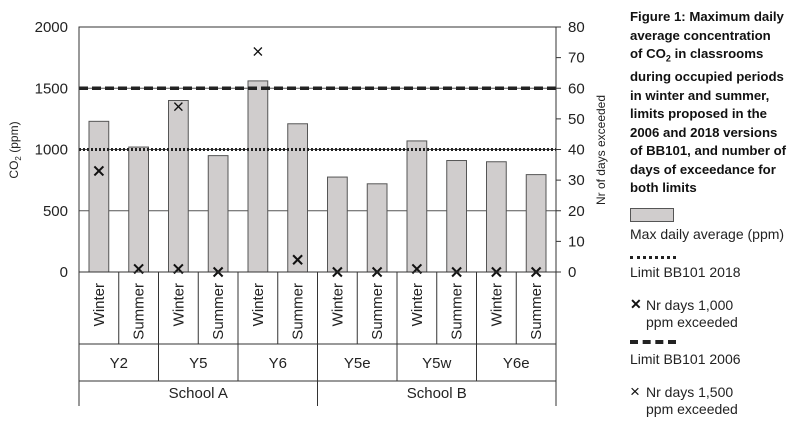 The width and height of the screenshot is (796, 421). Describe the element at coordinates (576, 241) in the screenshot. I see `y2-tick-label: 10` at that location.